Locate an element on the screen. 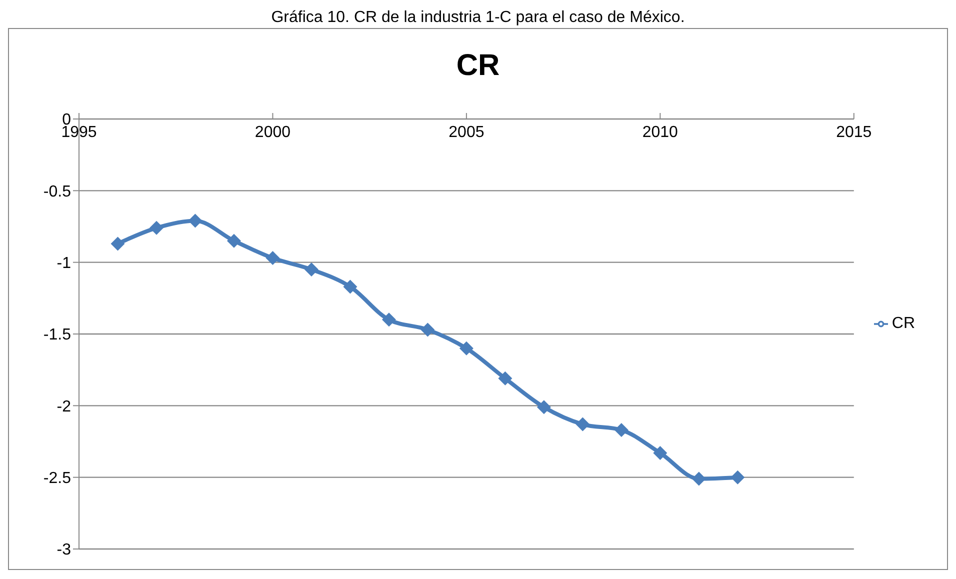  x-tick-label: 2010 is located at coordinates (660, 132).